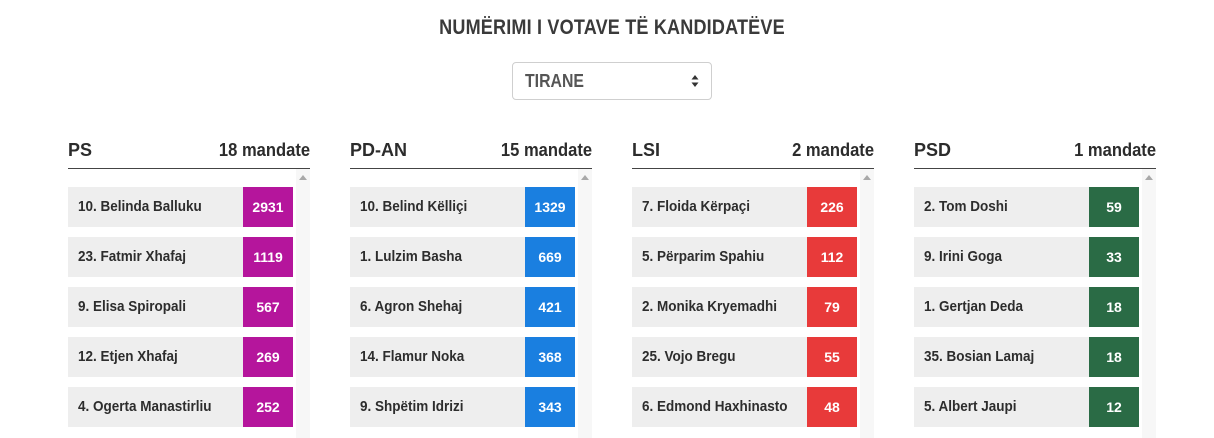 The width and height of the screenshot is (1214, 438). Describe the element at coordinates (1114, 257) in the screenshot. I see `vote-count-badge: 33` at that location.